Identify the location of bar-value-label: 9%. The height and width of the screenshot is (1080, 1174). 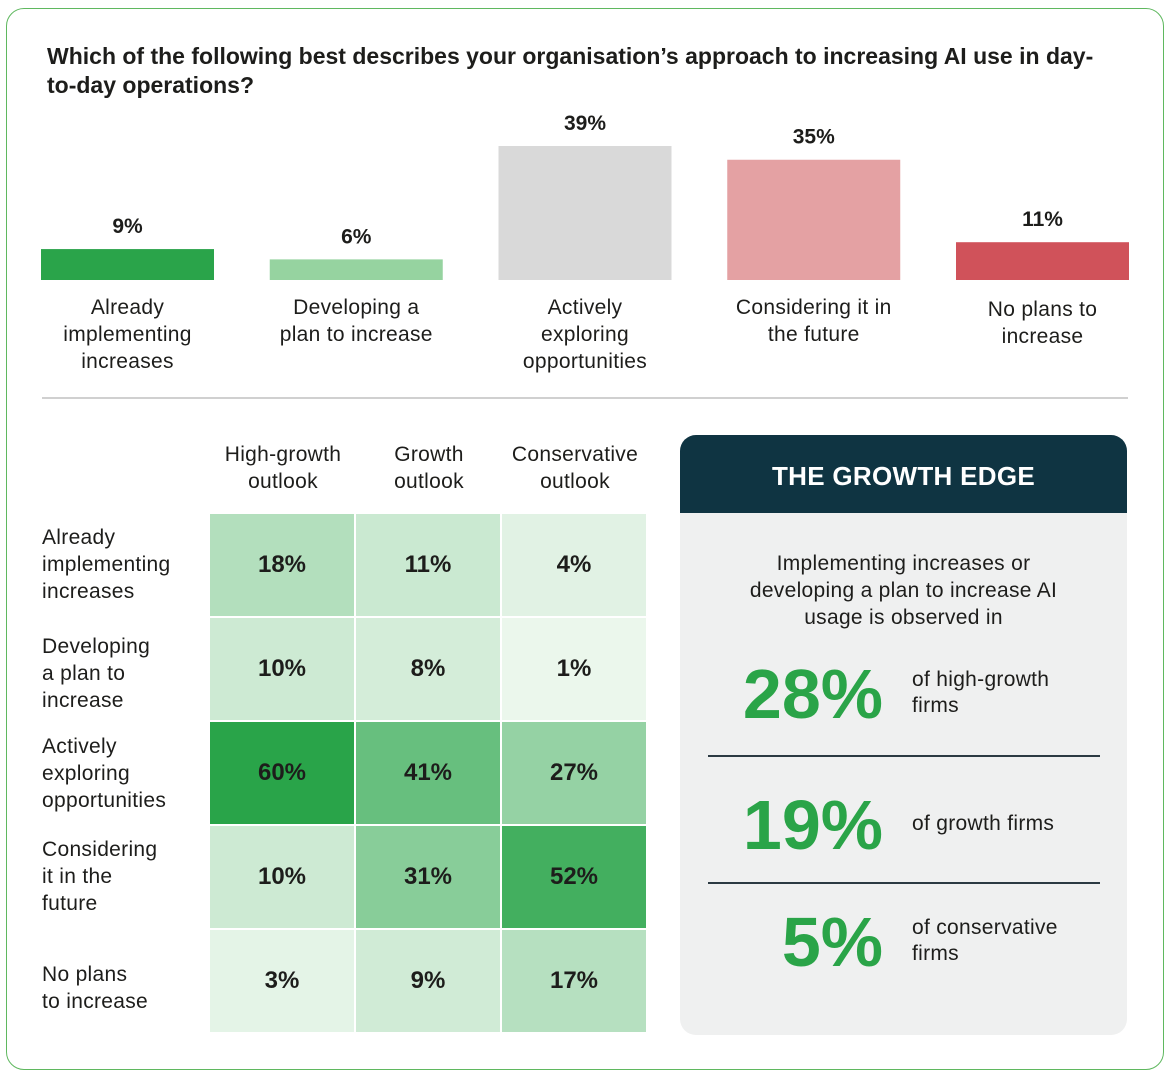
(127, 226).